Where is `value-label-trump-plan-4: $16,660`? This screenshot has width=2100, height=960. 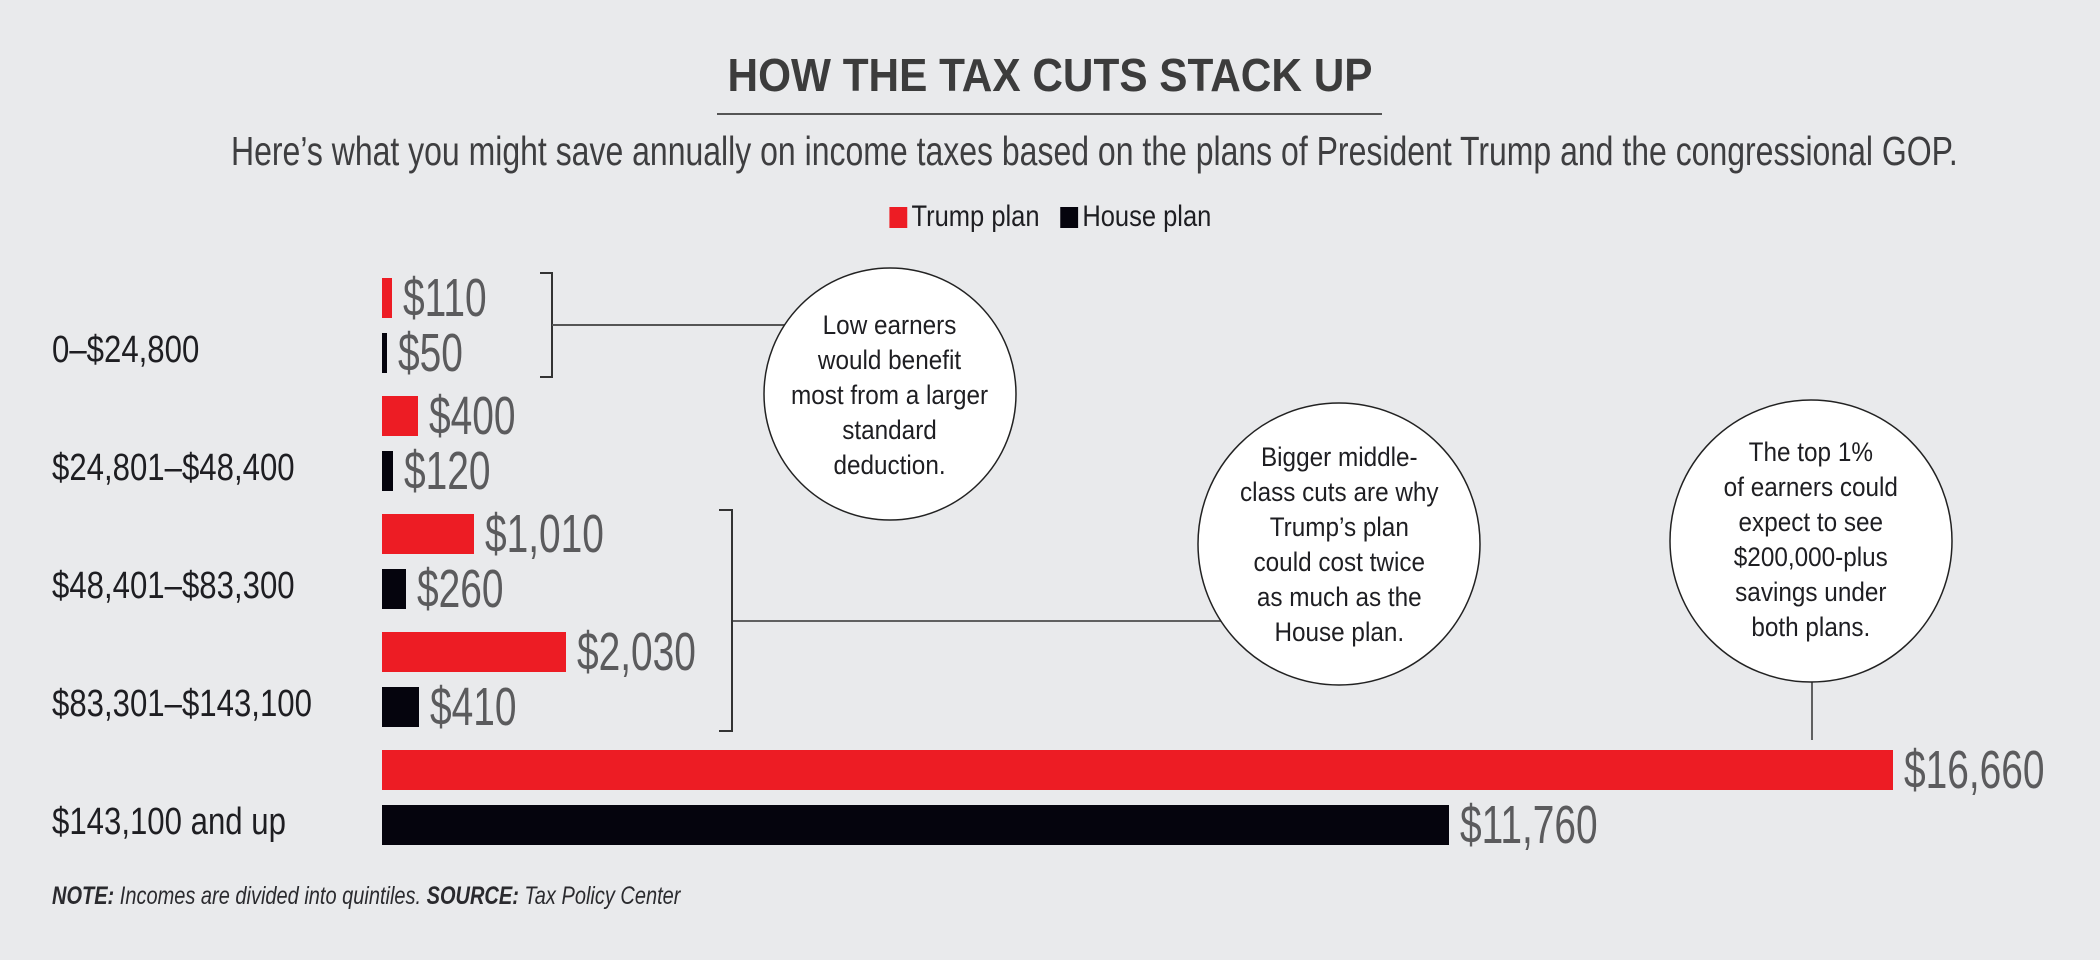
value-label-trump-plan-4: $16,660 is located at coordinates (1974, 770).